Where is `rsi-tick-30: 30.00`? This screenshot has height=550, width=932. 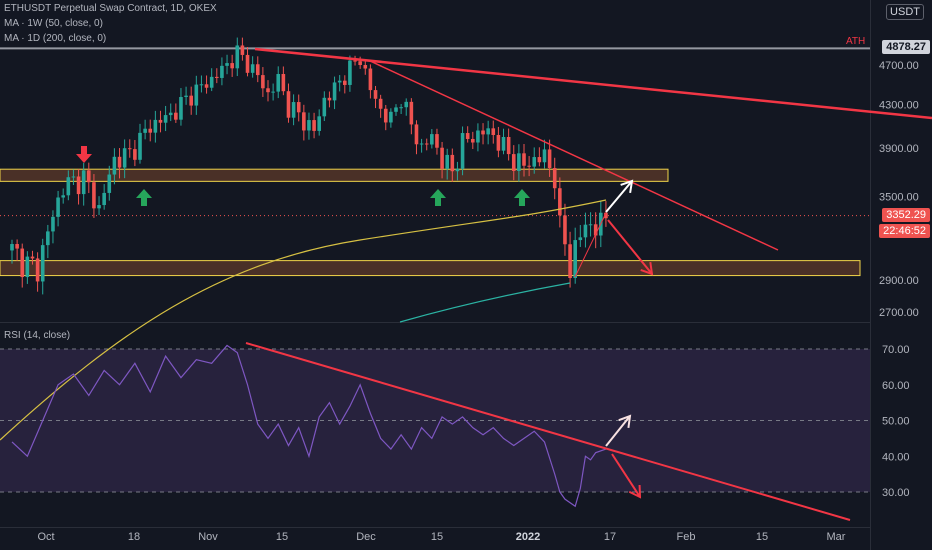 rsi-tick-30: 30.00 is located at coordinates (896, 493).